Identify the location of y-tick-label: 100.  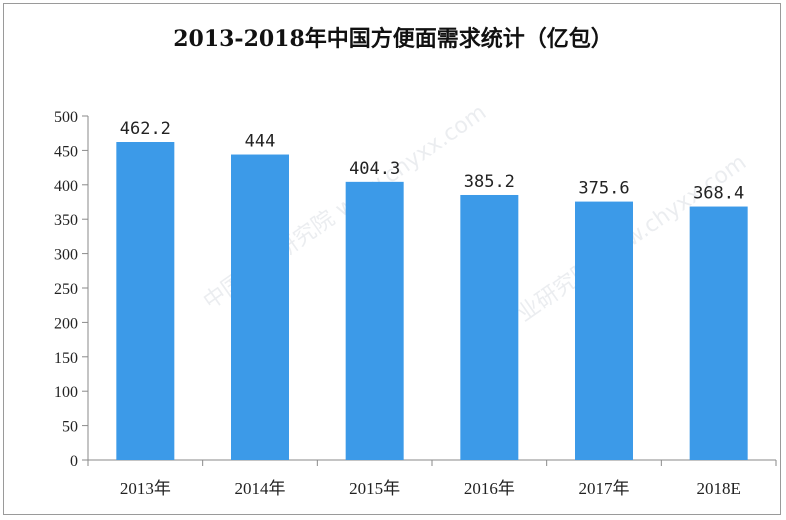
(66, 392).